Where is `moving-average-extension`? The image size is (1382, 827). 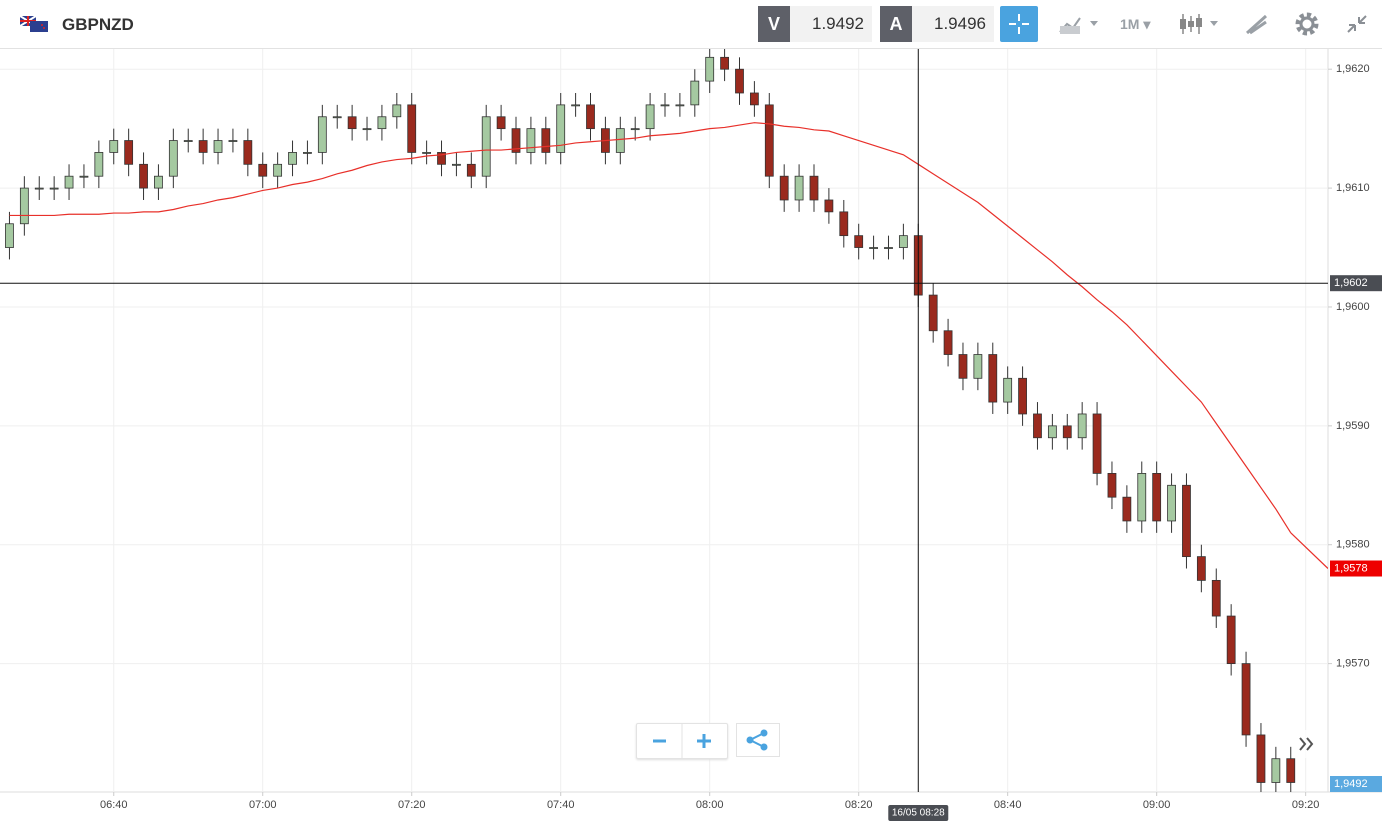
moving-average-extension is located at coordinates (1309, 550).